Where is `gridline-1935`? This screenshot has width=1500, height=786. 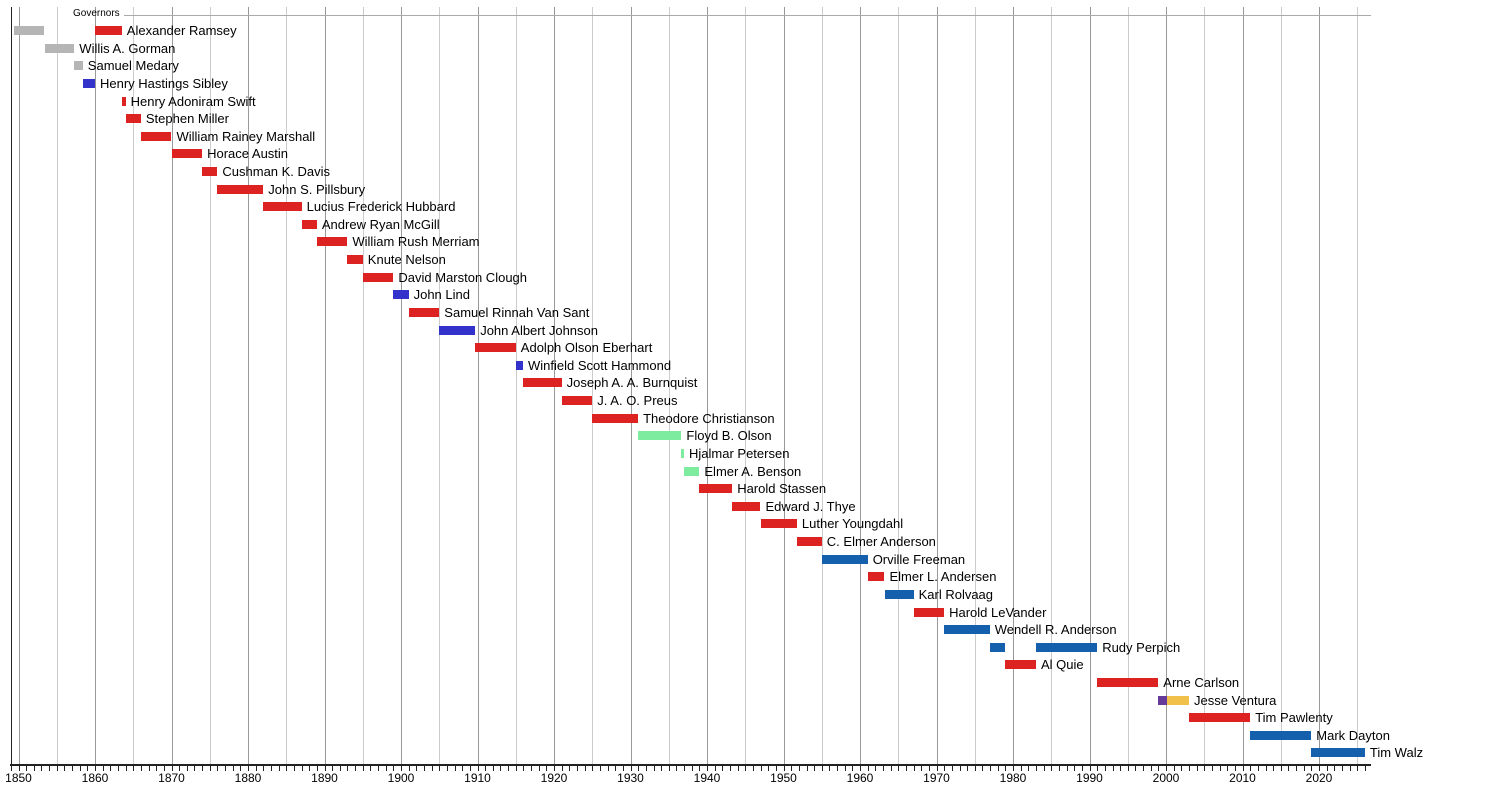 gridline-1935 is located at coordinates (669, 385).